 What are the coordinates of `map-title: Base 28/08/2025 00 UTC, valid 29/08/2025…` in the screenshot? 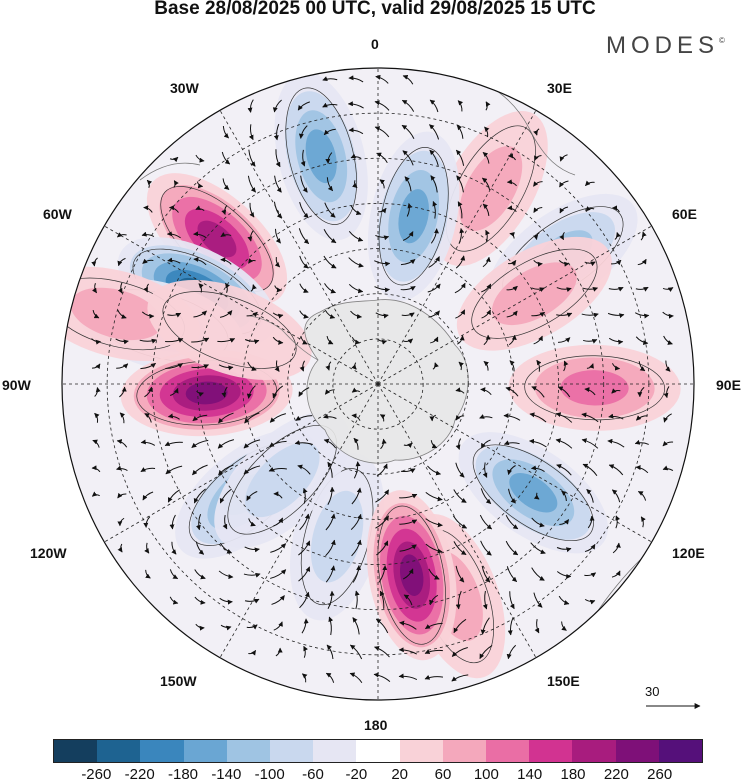 It's located at (375, 9).